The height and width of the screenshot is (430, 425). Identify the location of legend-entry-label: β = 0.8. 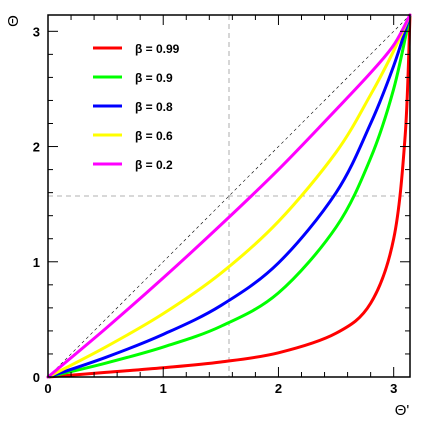
(154, 107).